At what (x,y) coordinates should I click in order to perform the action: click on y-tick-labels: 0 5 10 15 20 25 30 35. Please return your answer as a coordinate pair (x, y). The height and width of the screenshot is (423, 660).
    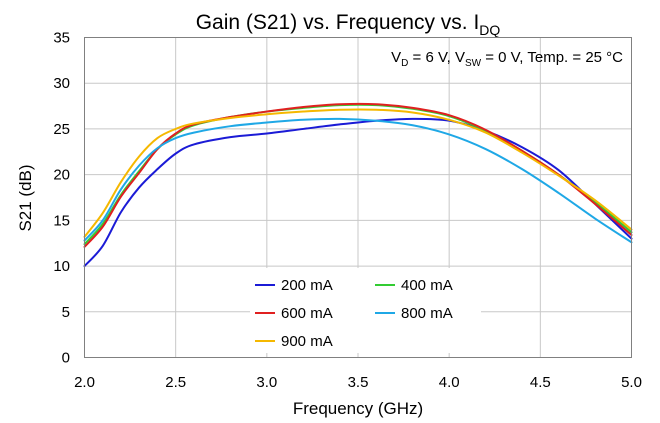
    Looking at the image, I should click on (61, 198).